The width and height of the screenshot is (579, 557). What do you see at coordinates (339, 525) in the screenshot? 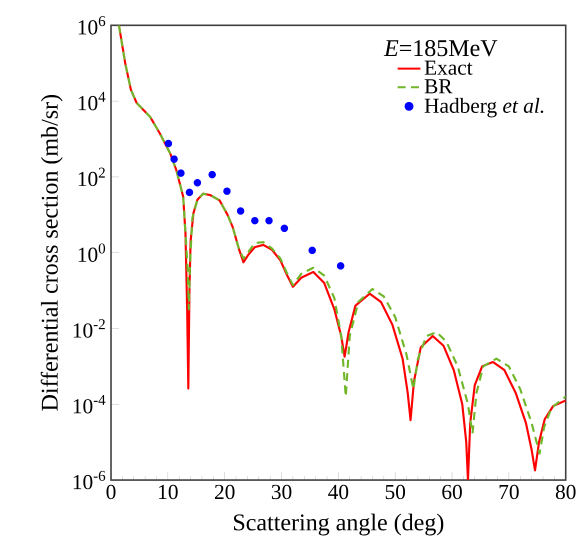
I see `x-axis-title: Scattering angle (deg)` at bounding box center [339, 525].